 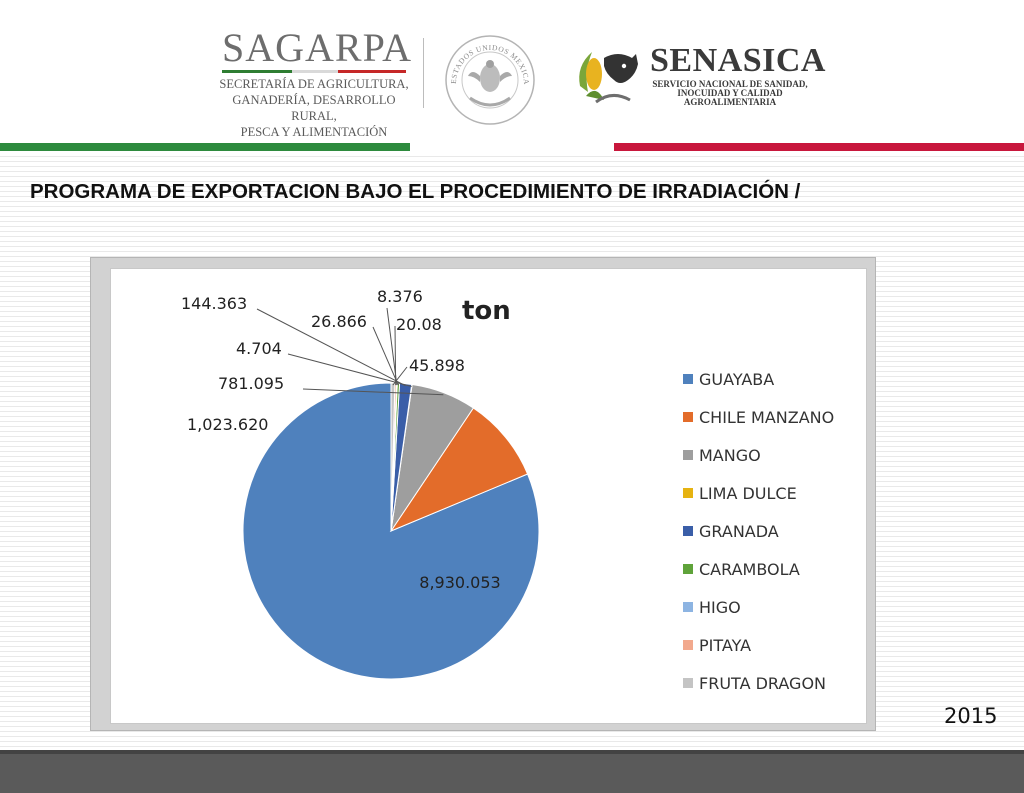 I want to click on senasica-subtitle-line: SERVICIO NACIONAL DE SANIDAD,, so click(x=730, y=84).